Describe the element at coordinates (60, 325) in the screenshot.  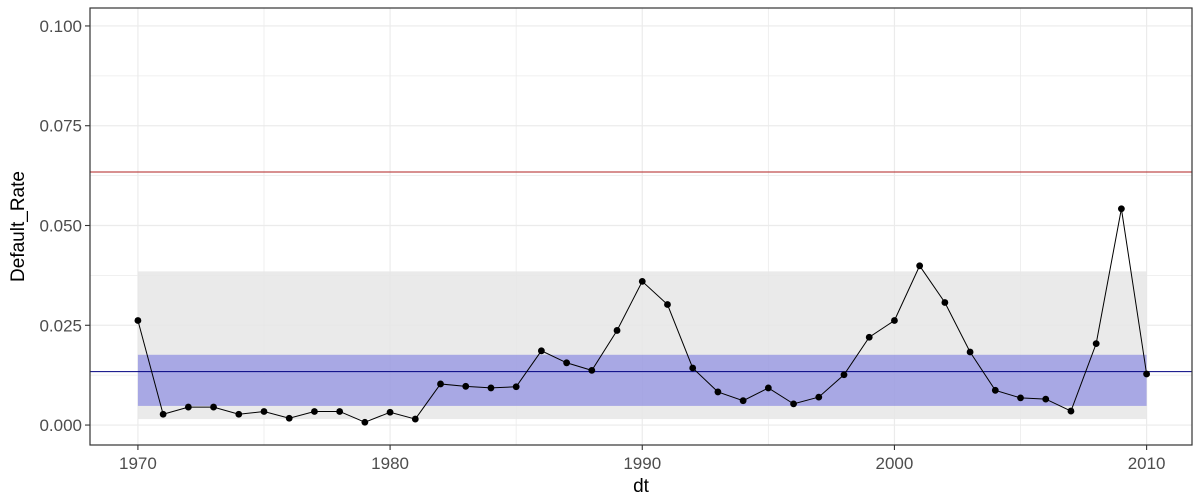
I see `y-tick-label: 0.025` at that location.